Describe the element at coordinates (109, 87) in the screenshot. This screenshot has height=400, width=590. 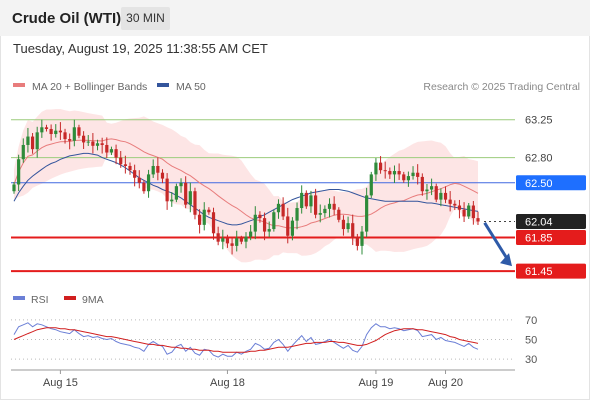
I see `price-legend: MA 20 + Bollinger Bands MA 50` at that location.